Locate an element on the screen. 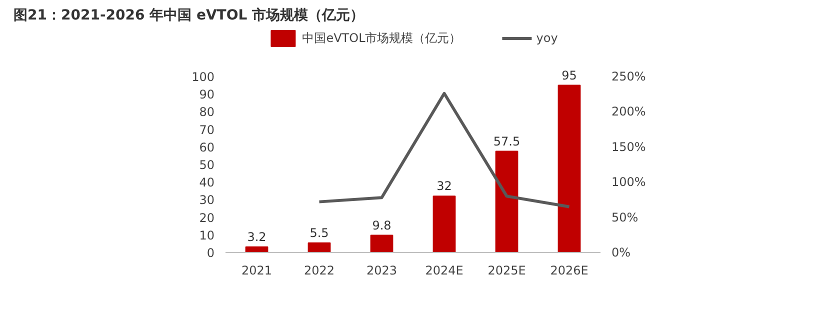 The width and height of the screenshot is (840, 327). data-label: 5.5 is located at coordinates (319, 233).